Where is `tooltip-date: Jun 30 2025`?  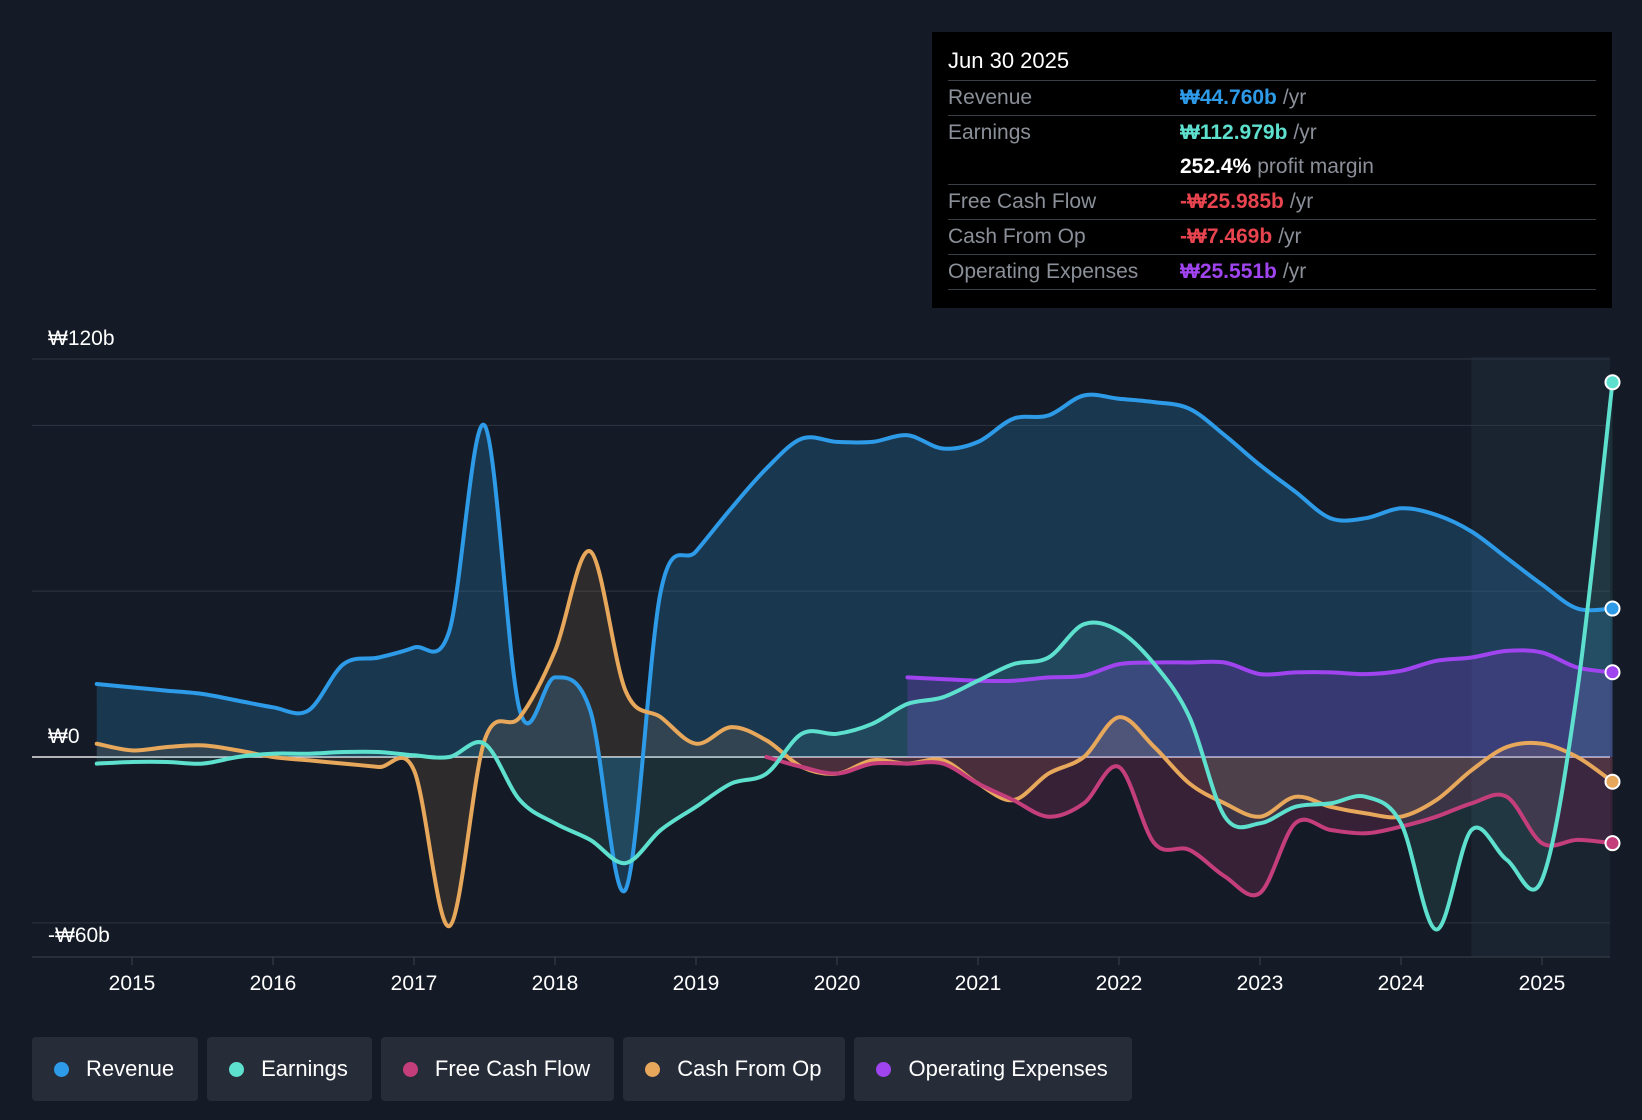
tooltip-date: Jun 30 2025 is located at coordinates (1272, 63).